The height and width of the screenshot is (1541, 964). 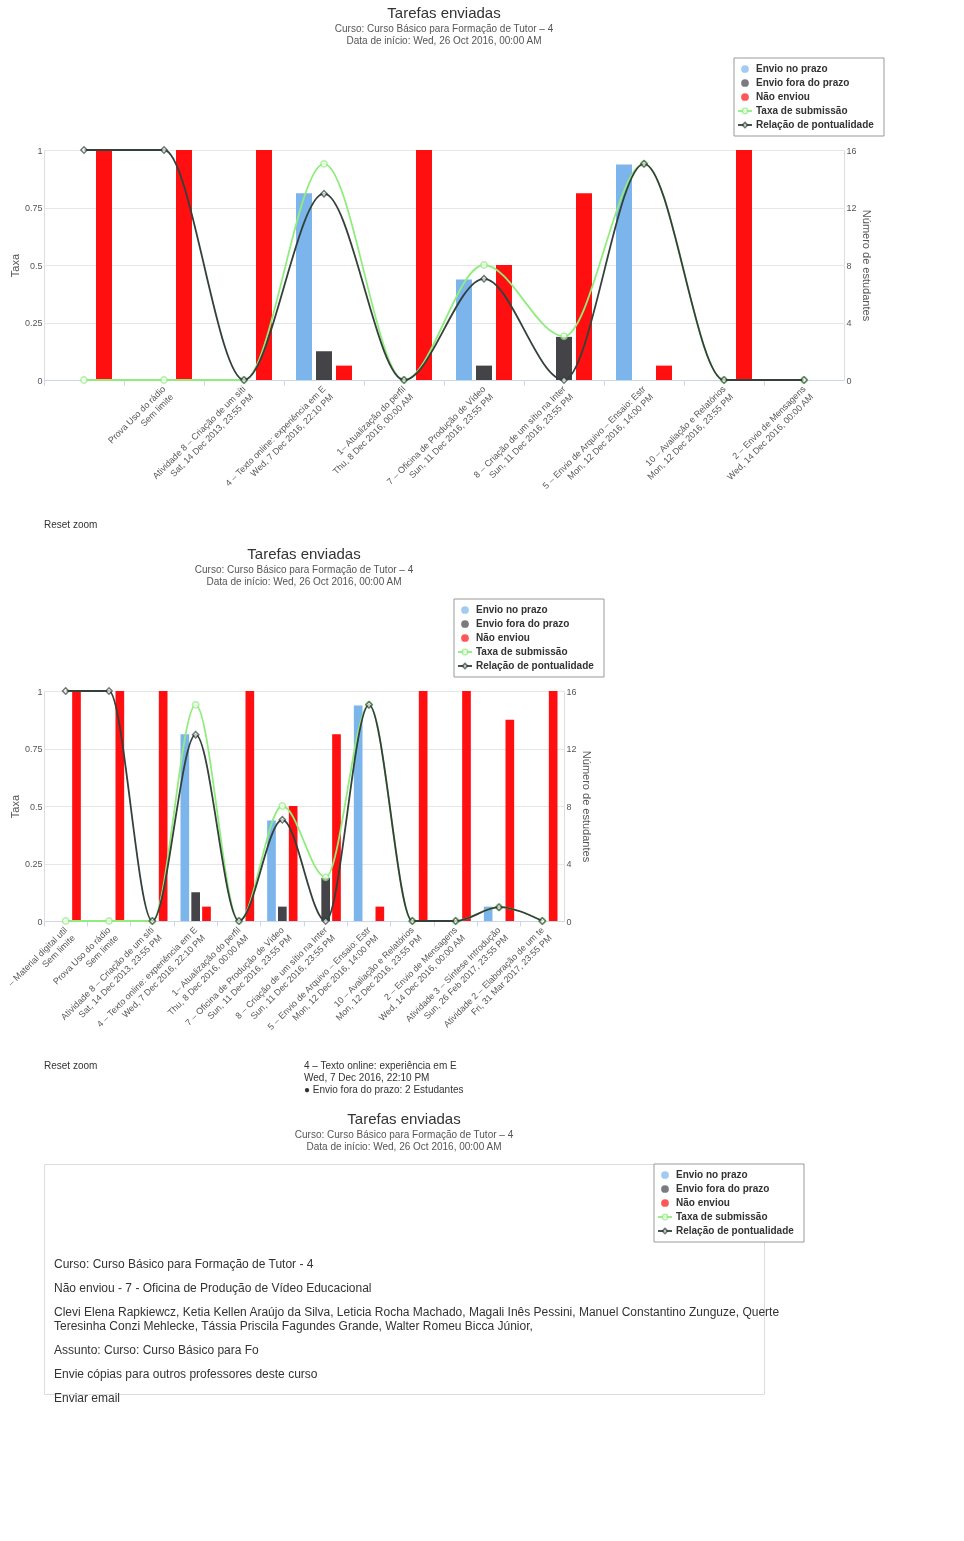 I want to click on text: Enviar email, so click(x=87, y=1398).